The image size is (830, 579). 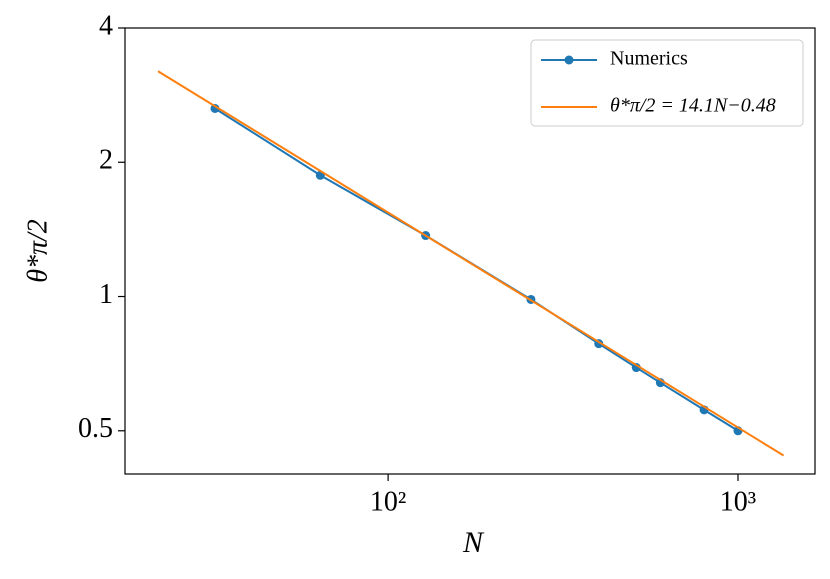 I want to click on y-axis-label: θ*π/2, so click(x=37, y=251).